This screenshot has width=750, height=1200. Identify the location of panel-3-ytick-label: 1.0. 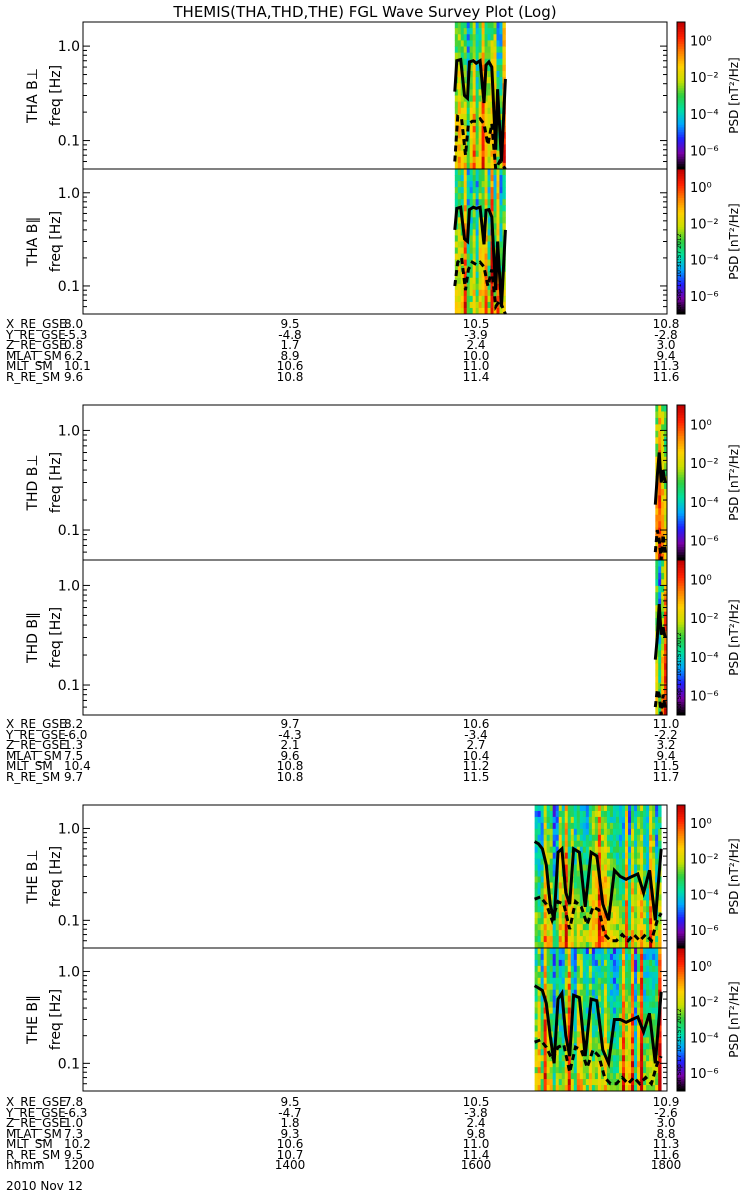
(69, 586).